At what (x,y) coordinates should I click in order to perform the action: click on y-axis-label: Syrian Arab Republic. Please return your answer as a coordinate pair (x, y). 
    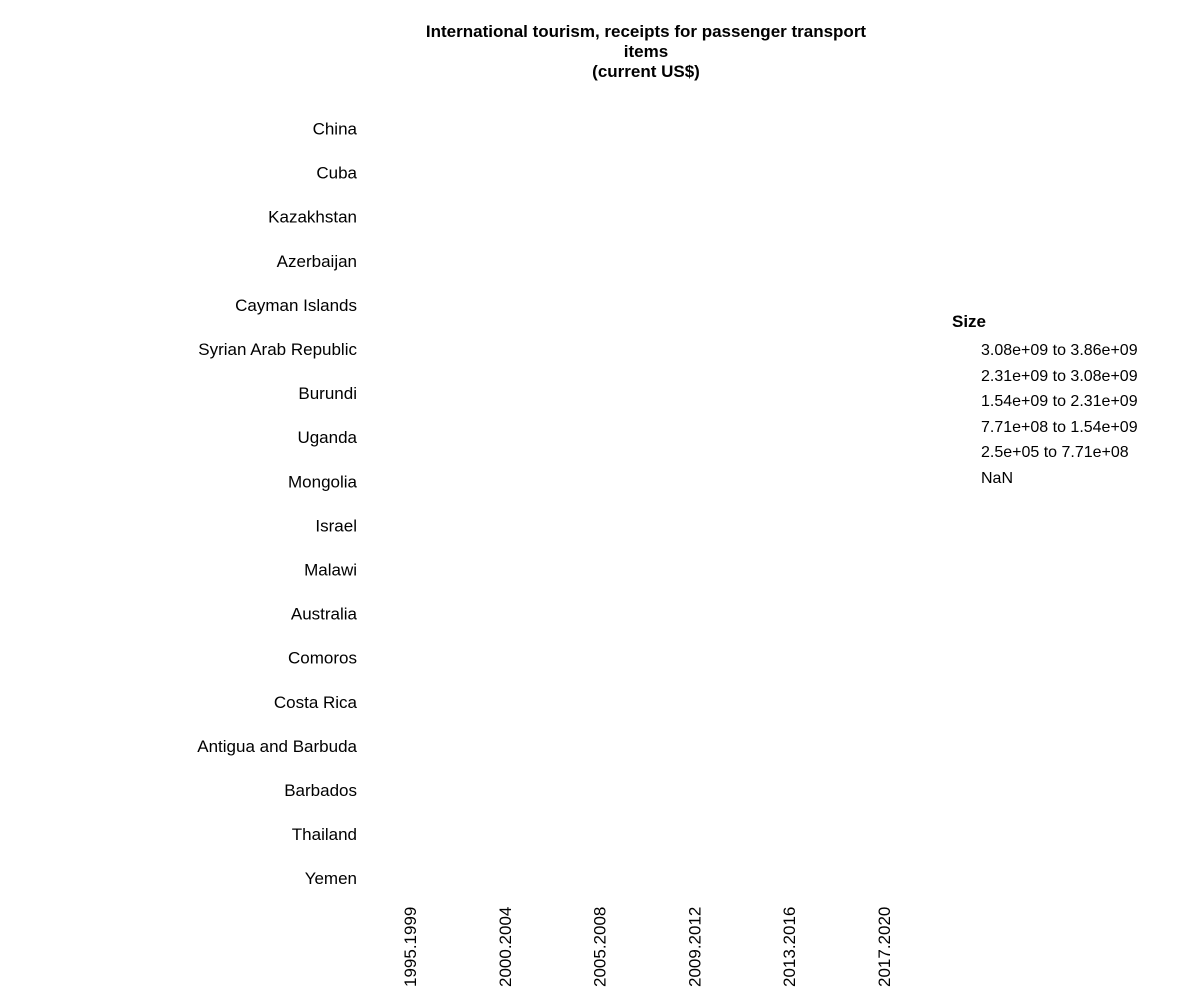
    Looking at the image, I should click on (277, 349).